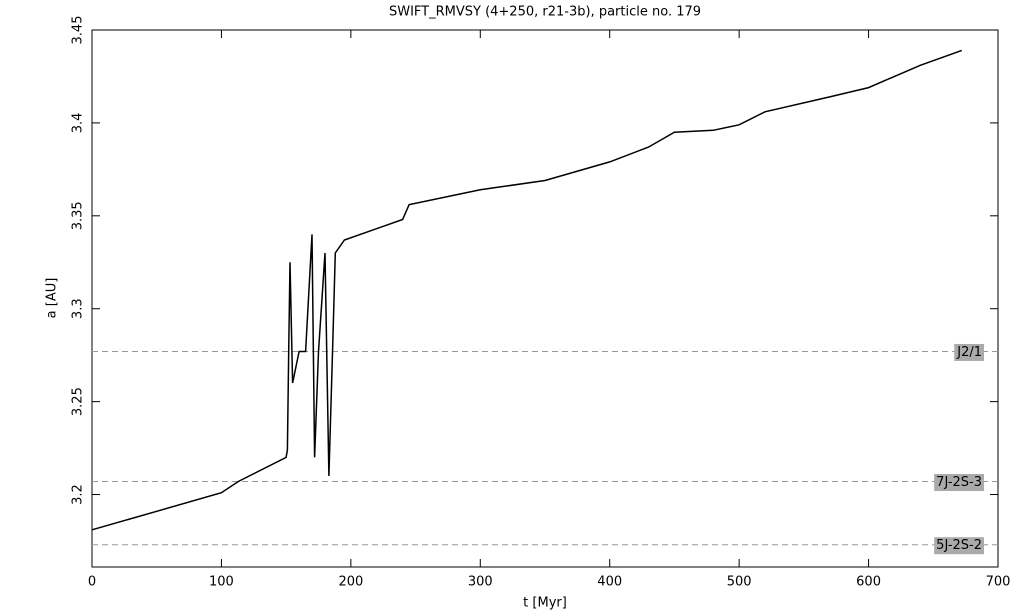 The height and width of the screenshot is (613, 1021). What do you see at coordinates (739, 582) in the screenshot?
I see `x-tick-label: 500` at bounding box center [739, 582].